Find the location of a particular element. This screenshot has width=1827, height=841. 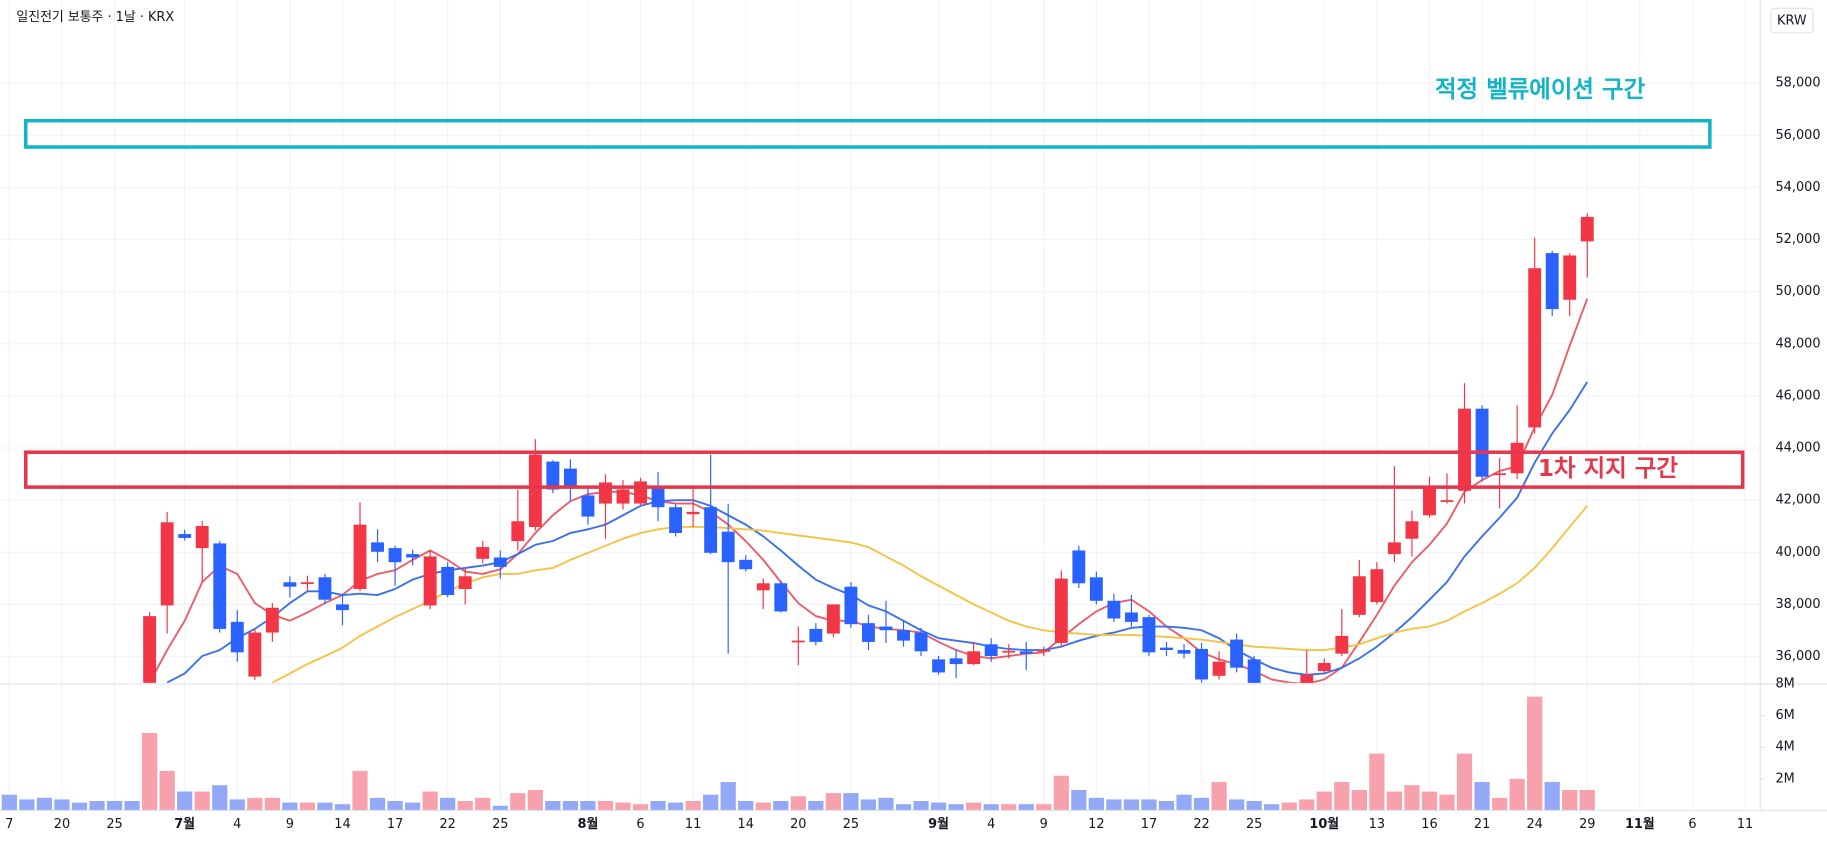

currency: KRW is located at coordinates (1792, 21).